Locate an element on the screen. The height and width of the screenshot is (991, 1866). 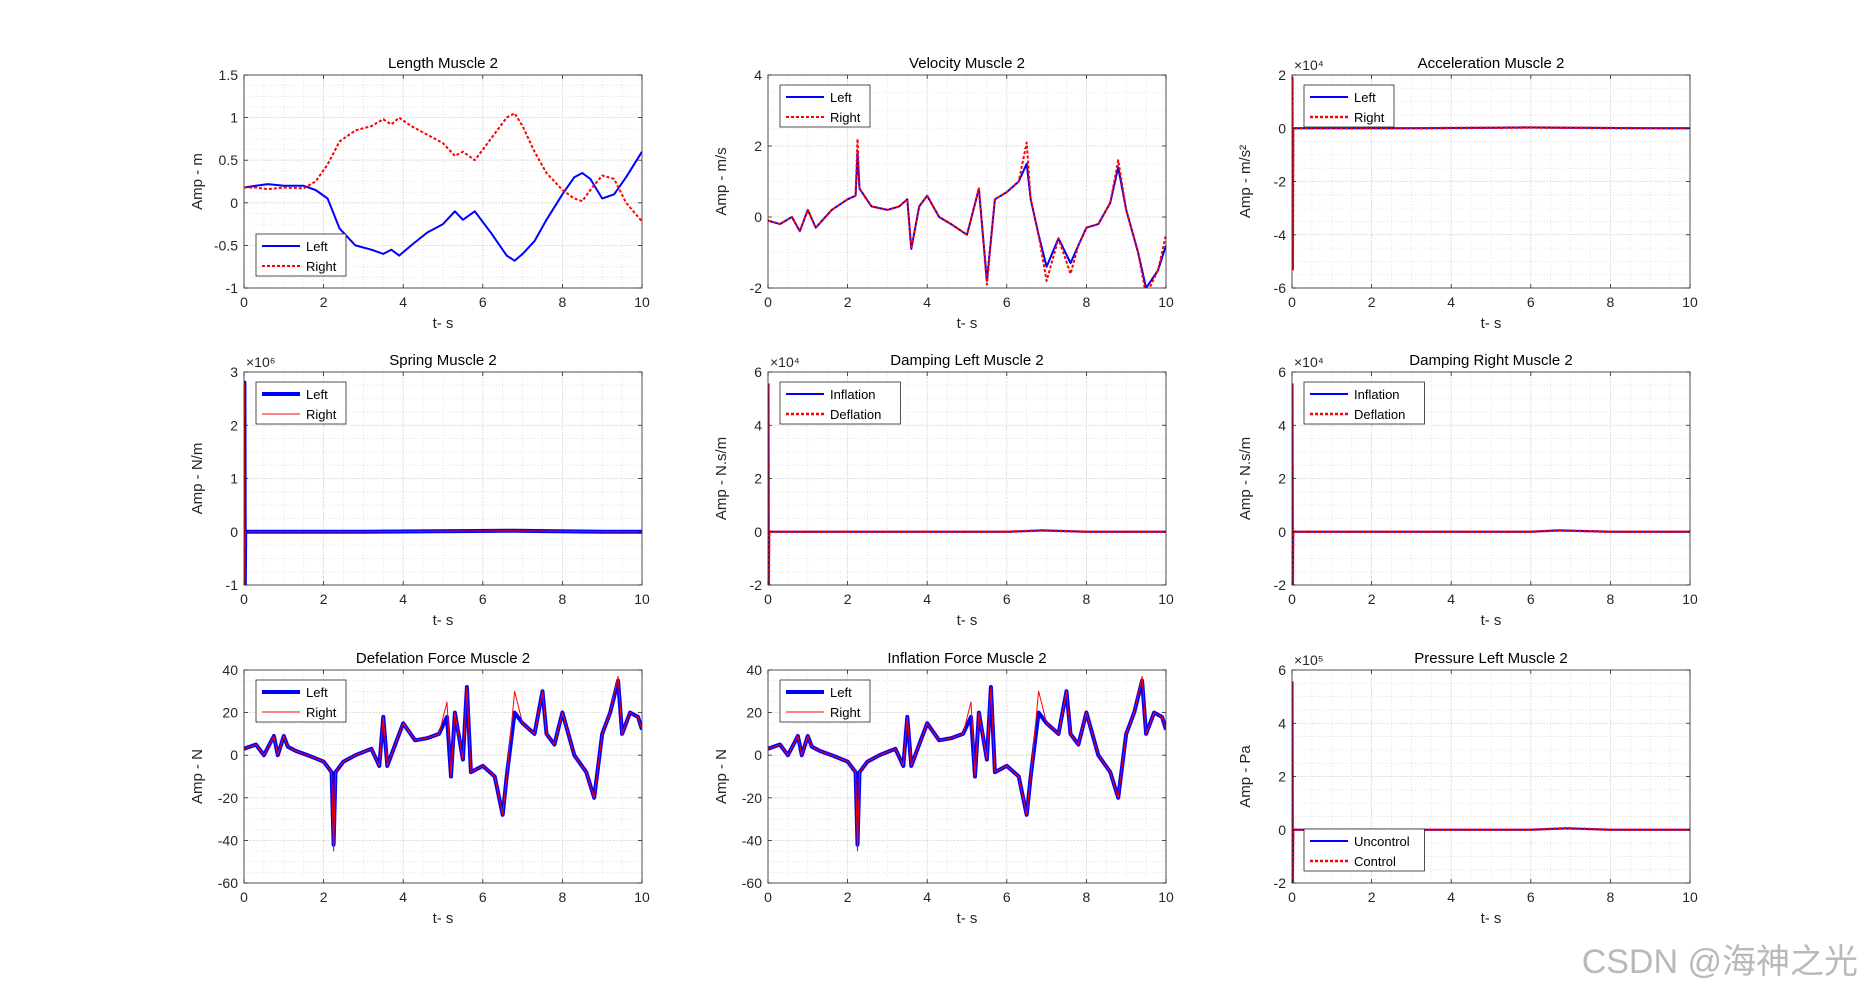
y-tick-label: -40 is located at coordinates (752, 840).